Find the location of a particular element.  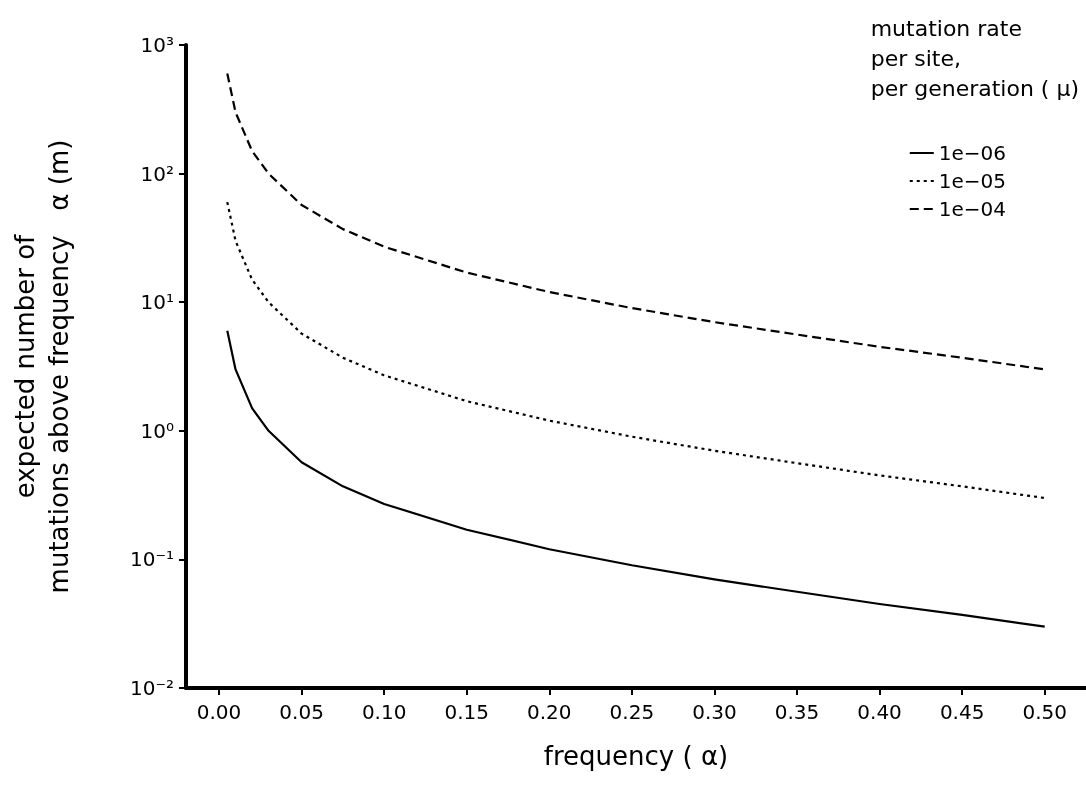

x-tick-label: 0.35 is located at coordinates (797, 712).